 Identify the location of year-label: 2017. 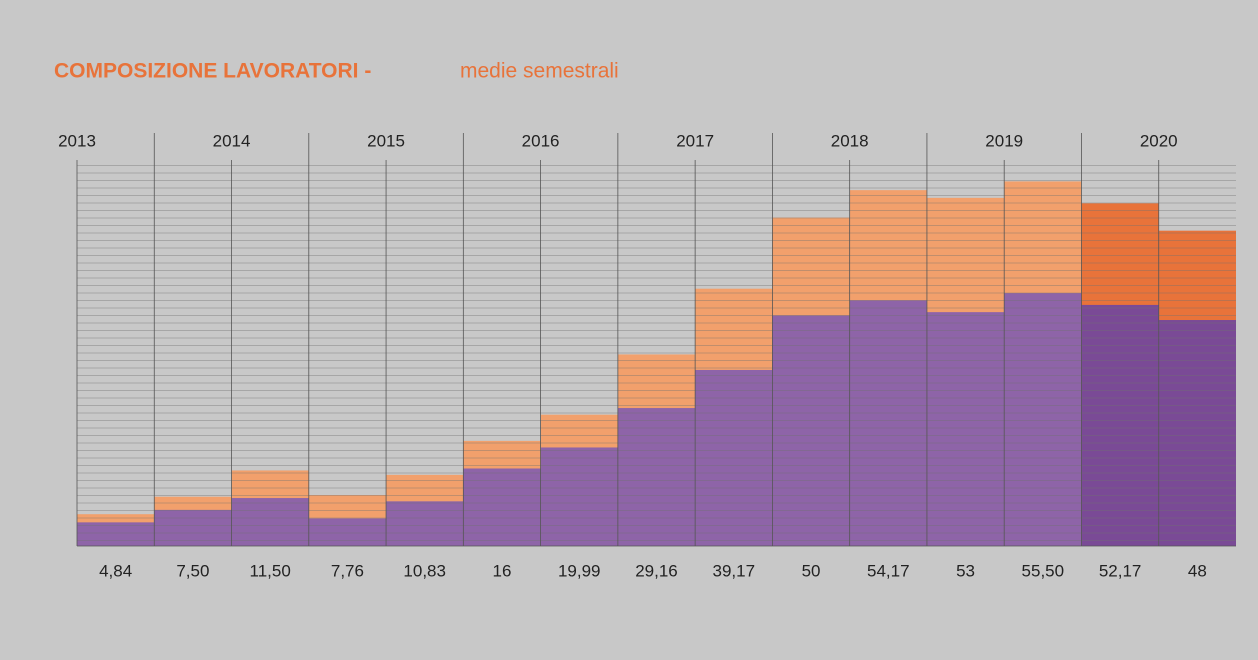
(695, 140).